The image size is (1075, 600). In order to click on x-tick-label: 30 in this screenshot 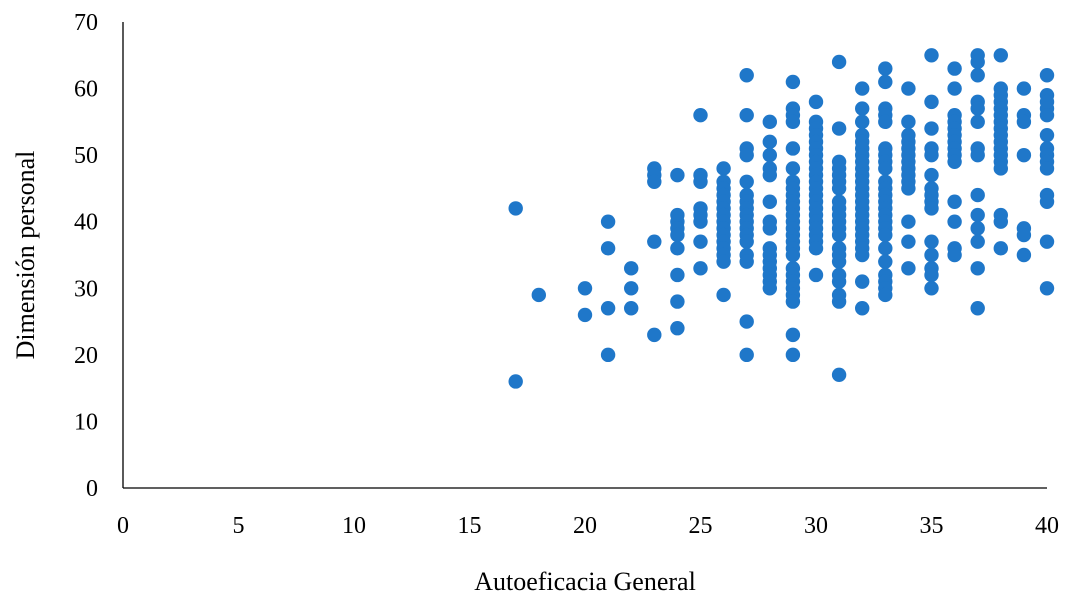, I will do `click(816, 526)`.